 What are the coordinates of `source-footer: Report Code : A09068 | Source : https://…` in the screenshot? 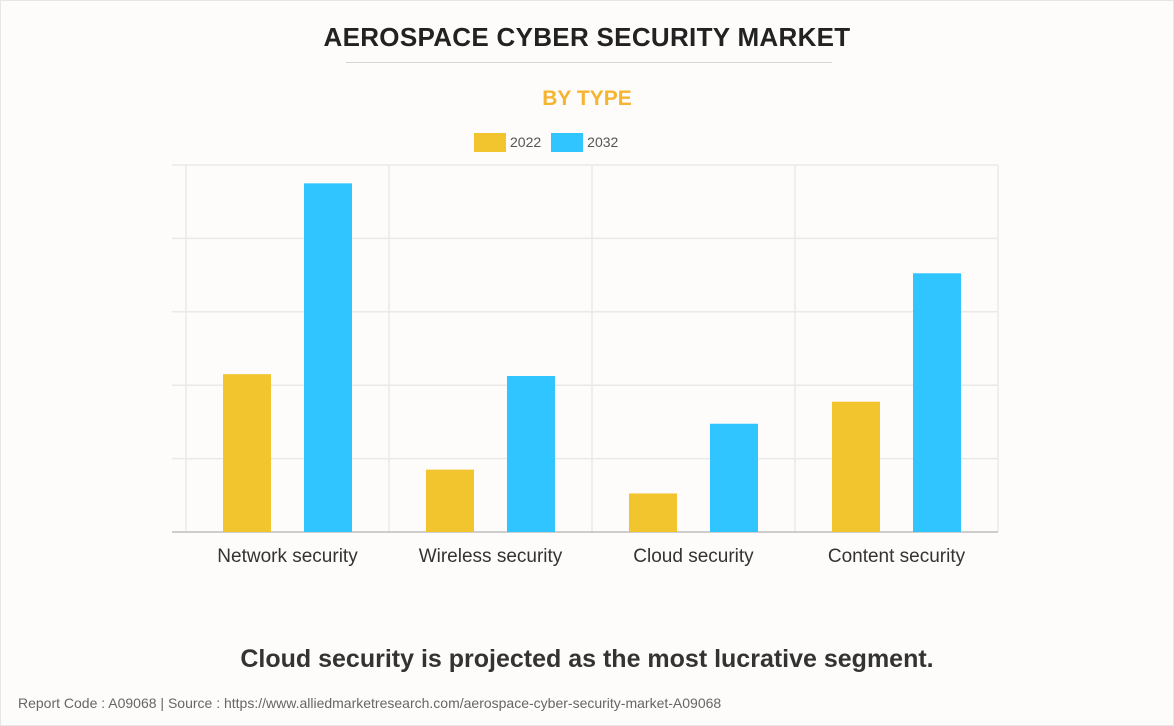 It's located at (370, 703).